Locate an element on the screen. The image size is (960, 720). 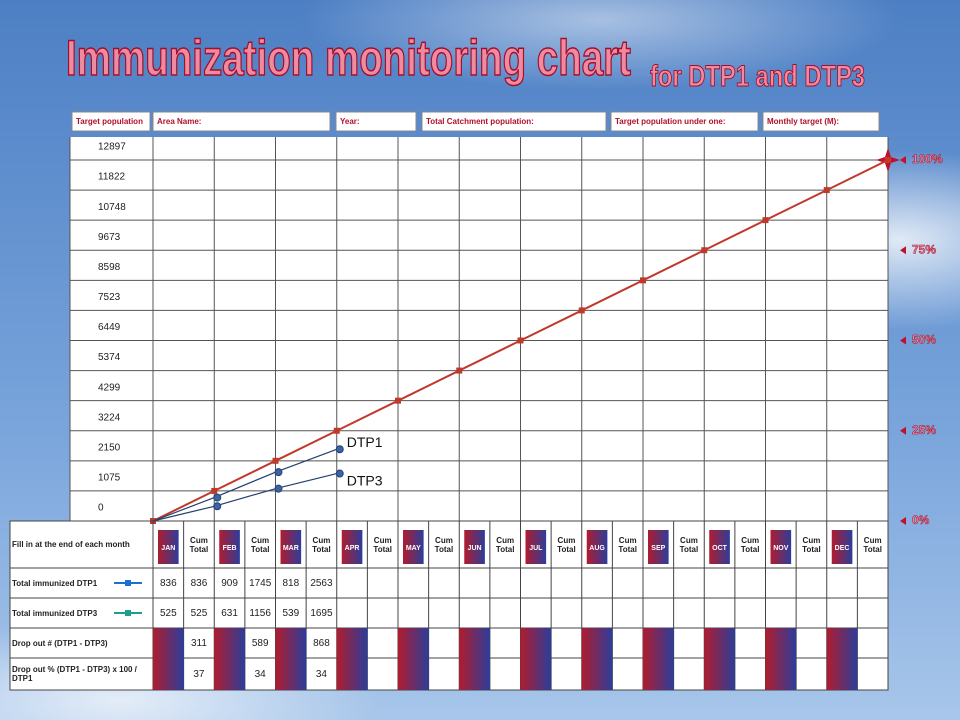
table-value: 631 is located at coordinates (229, 613).